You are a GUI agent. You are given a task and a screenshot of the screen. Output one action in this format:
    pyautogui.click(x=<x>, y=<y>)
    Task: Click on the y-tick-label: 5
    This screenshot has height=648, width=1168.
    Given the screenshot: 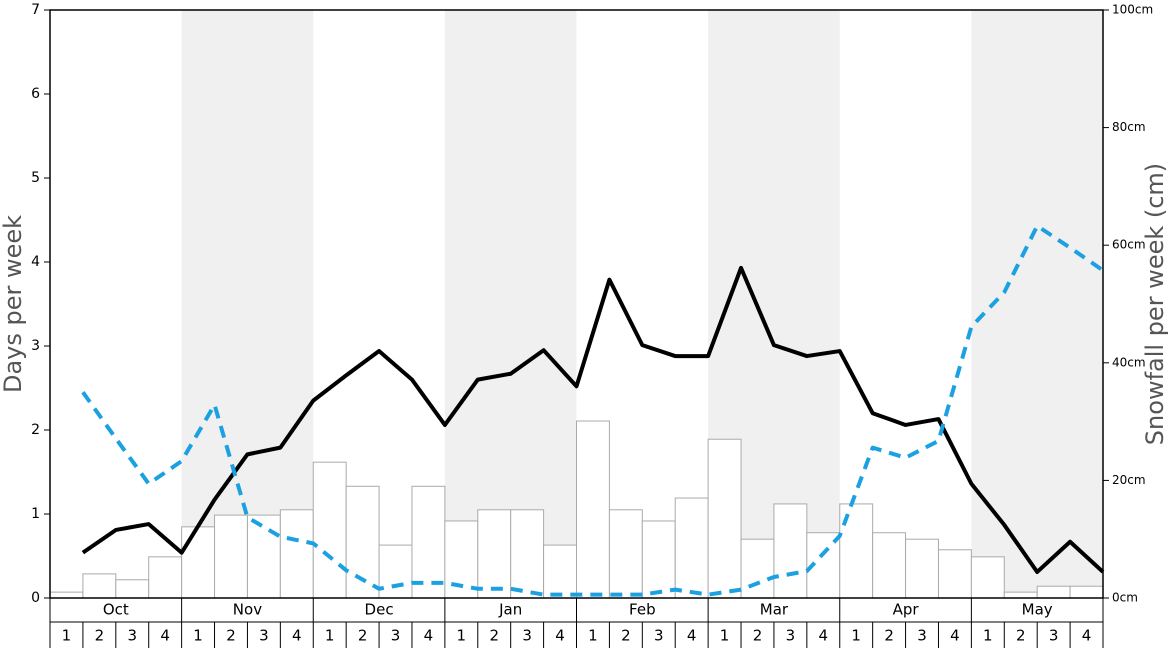 What is the action you would take?
    pyautogui.click(x=35, y=178)
    